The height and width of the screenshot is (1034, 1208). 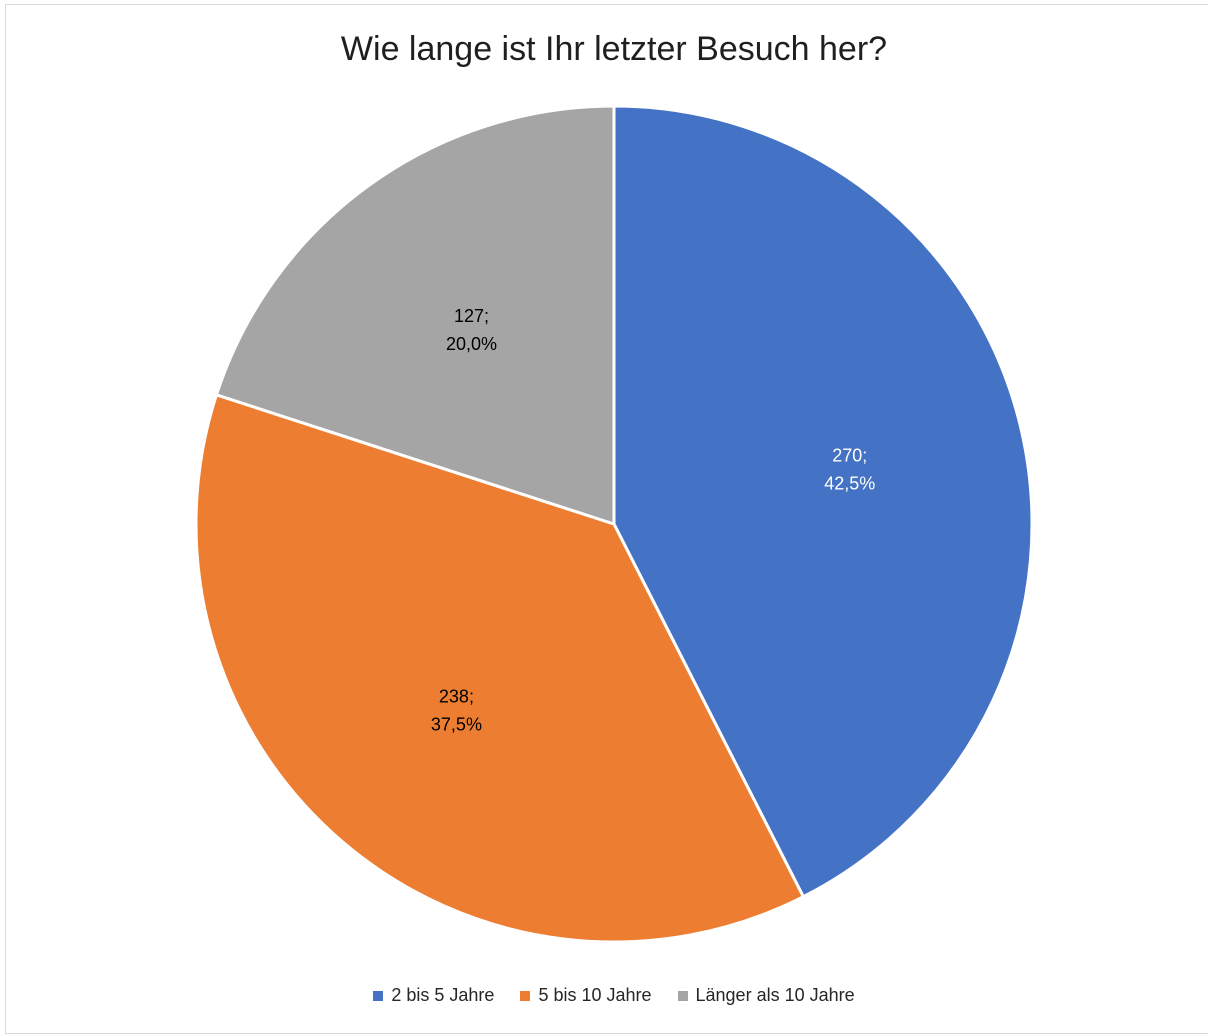 I want to click on legend-item-2: 5 bis 10 Jahre, so click(x=586, y=995).